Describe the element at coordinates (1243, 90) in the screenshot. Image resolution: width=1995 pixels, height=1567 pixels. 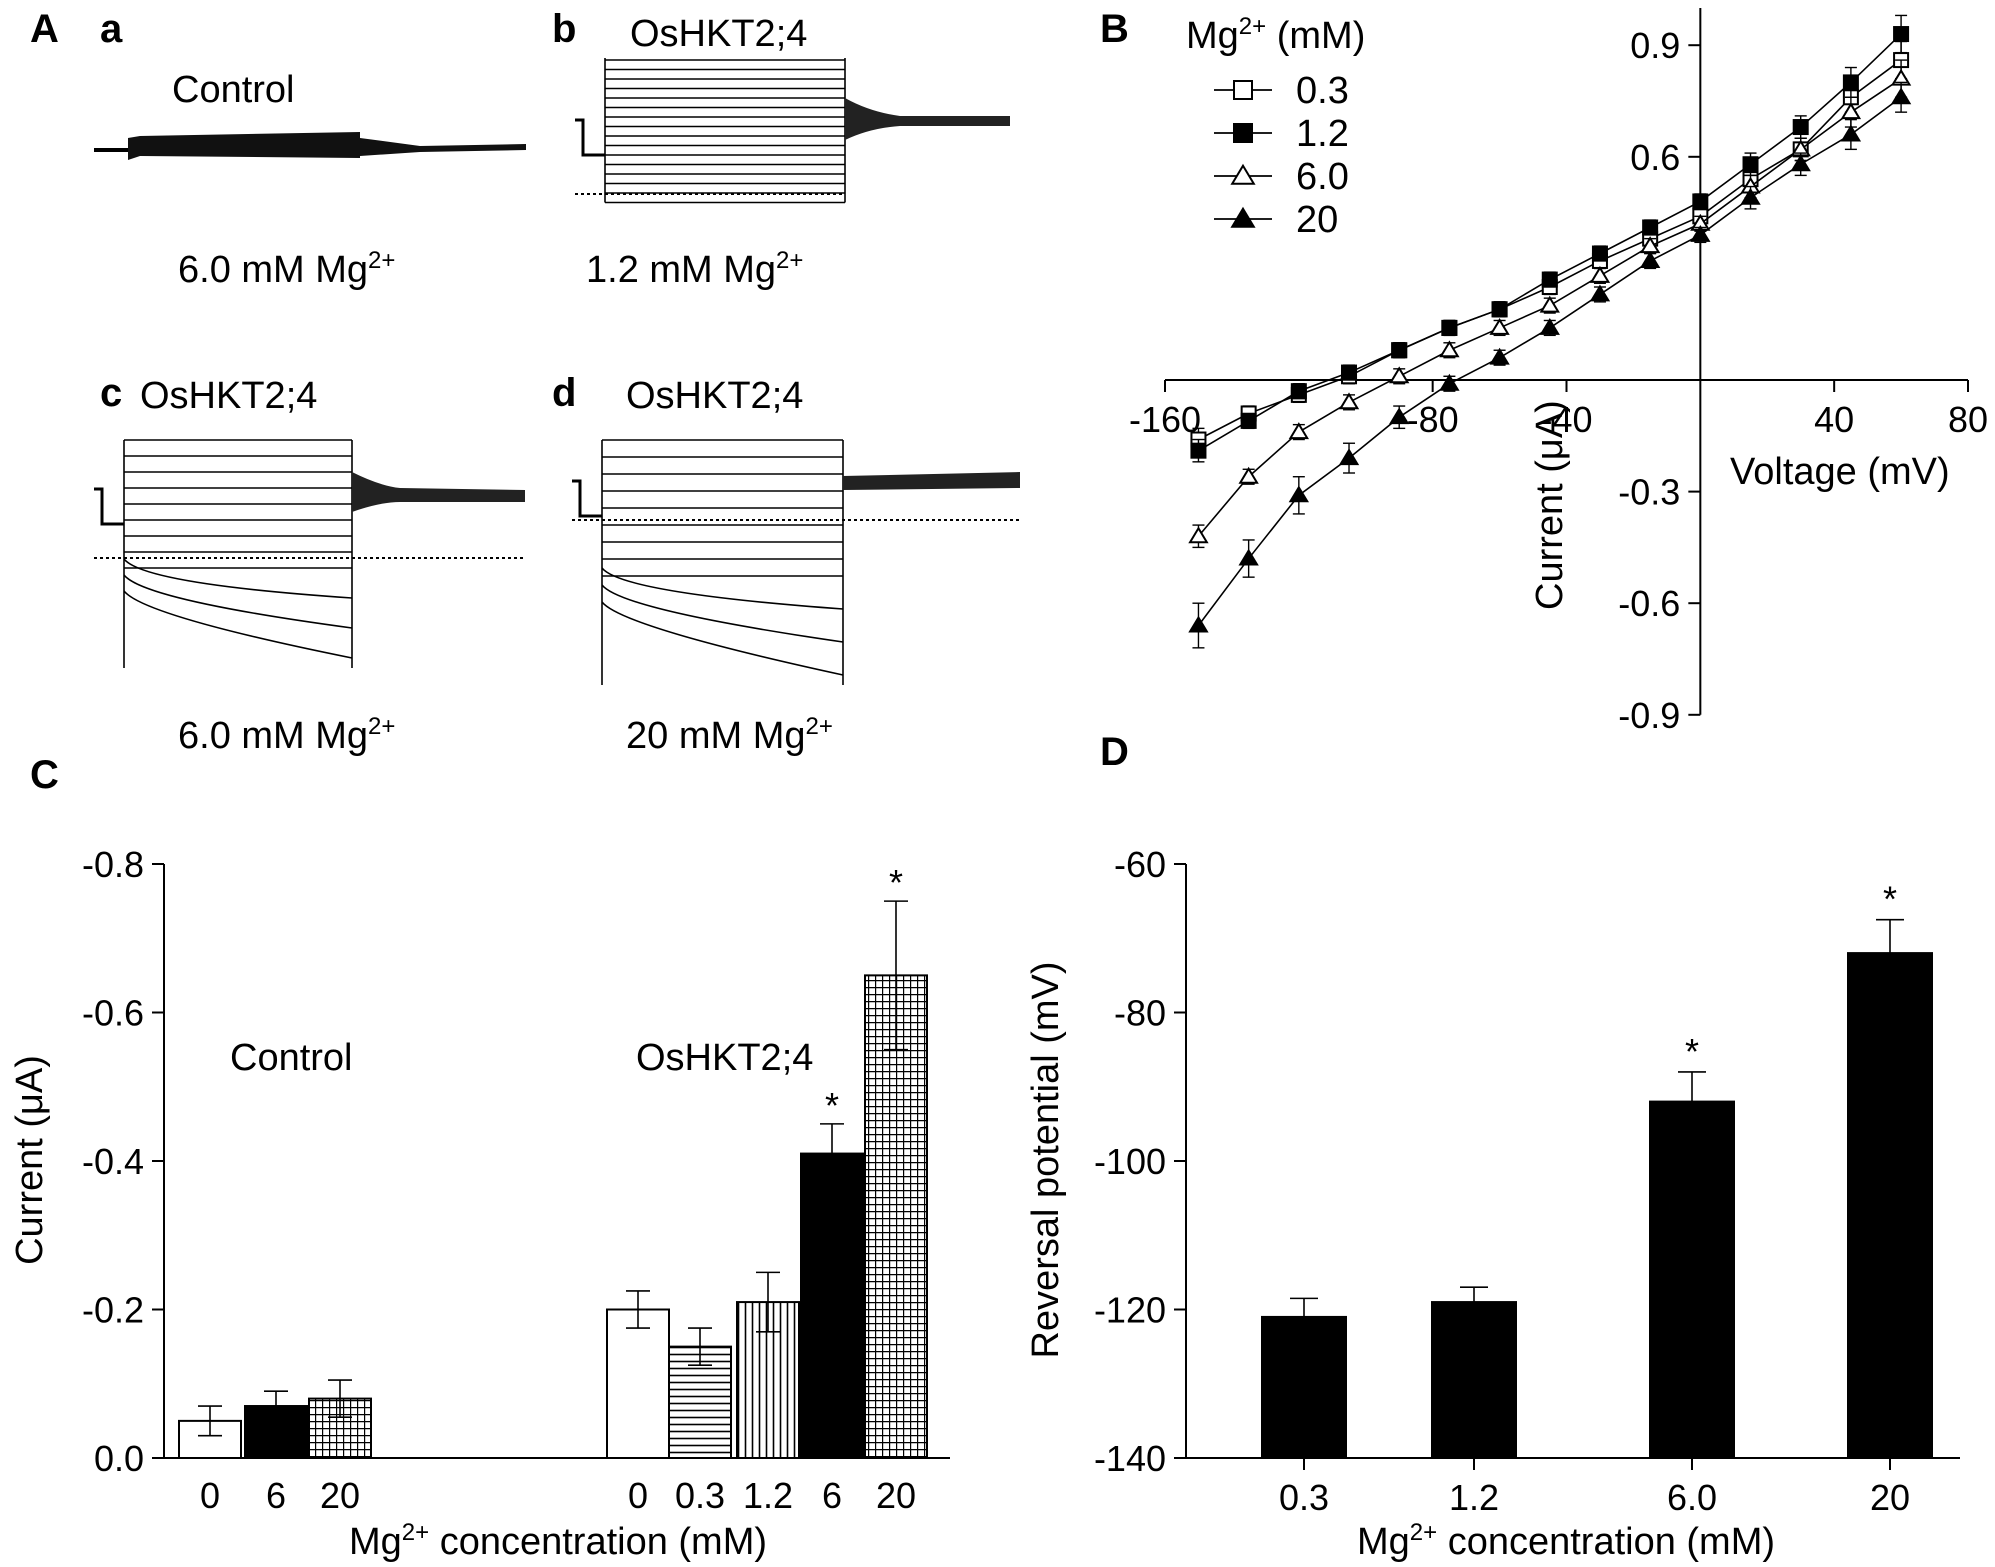
I see `iv-legend-marker-0.3` at that location.